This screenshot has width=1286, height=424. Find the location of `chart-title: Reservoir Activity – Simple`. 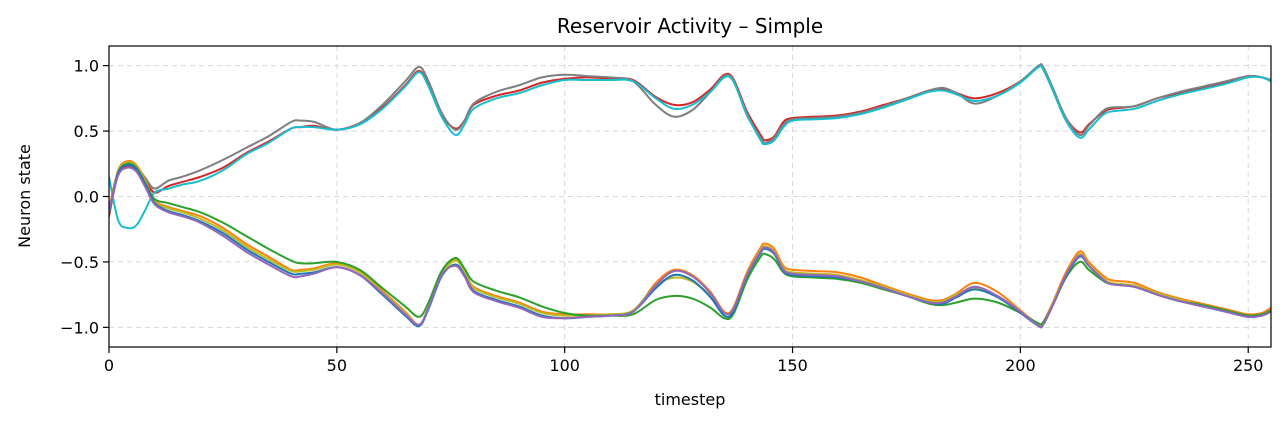

chart-title: Reservoir Activity – Simple is located at coordinates (690, 26).